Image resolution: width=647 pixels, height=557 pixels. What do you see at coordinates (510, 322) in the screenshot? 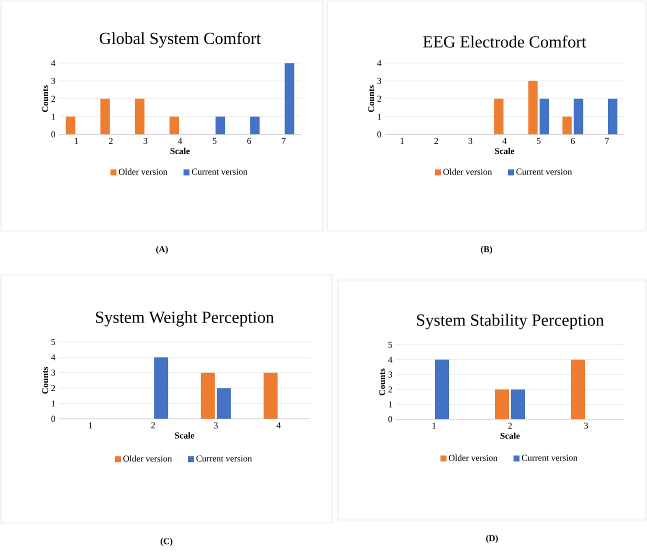
I see `chart-title: System Stability Perception` at bounding box center [510, 322].